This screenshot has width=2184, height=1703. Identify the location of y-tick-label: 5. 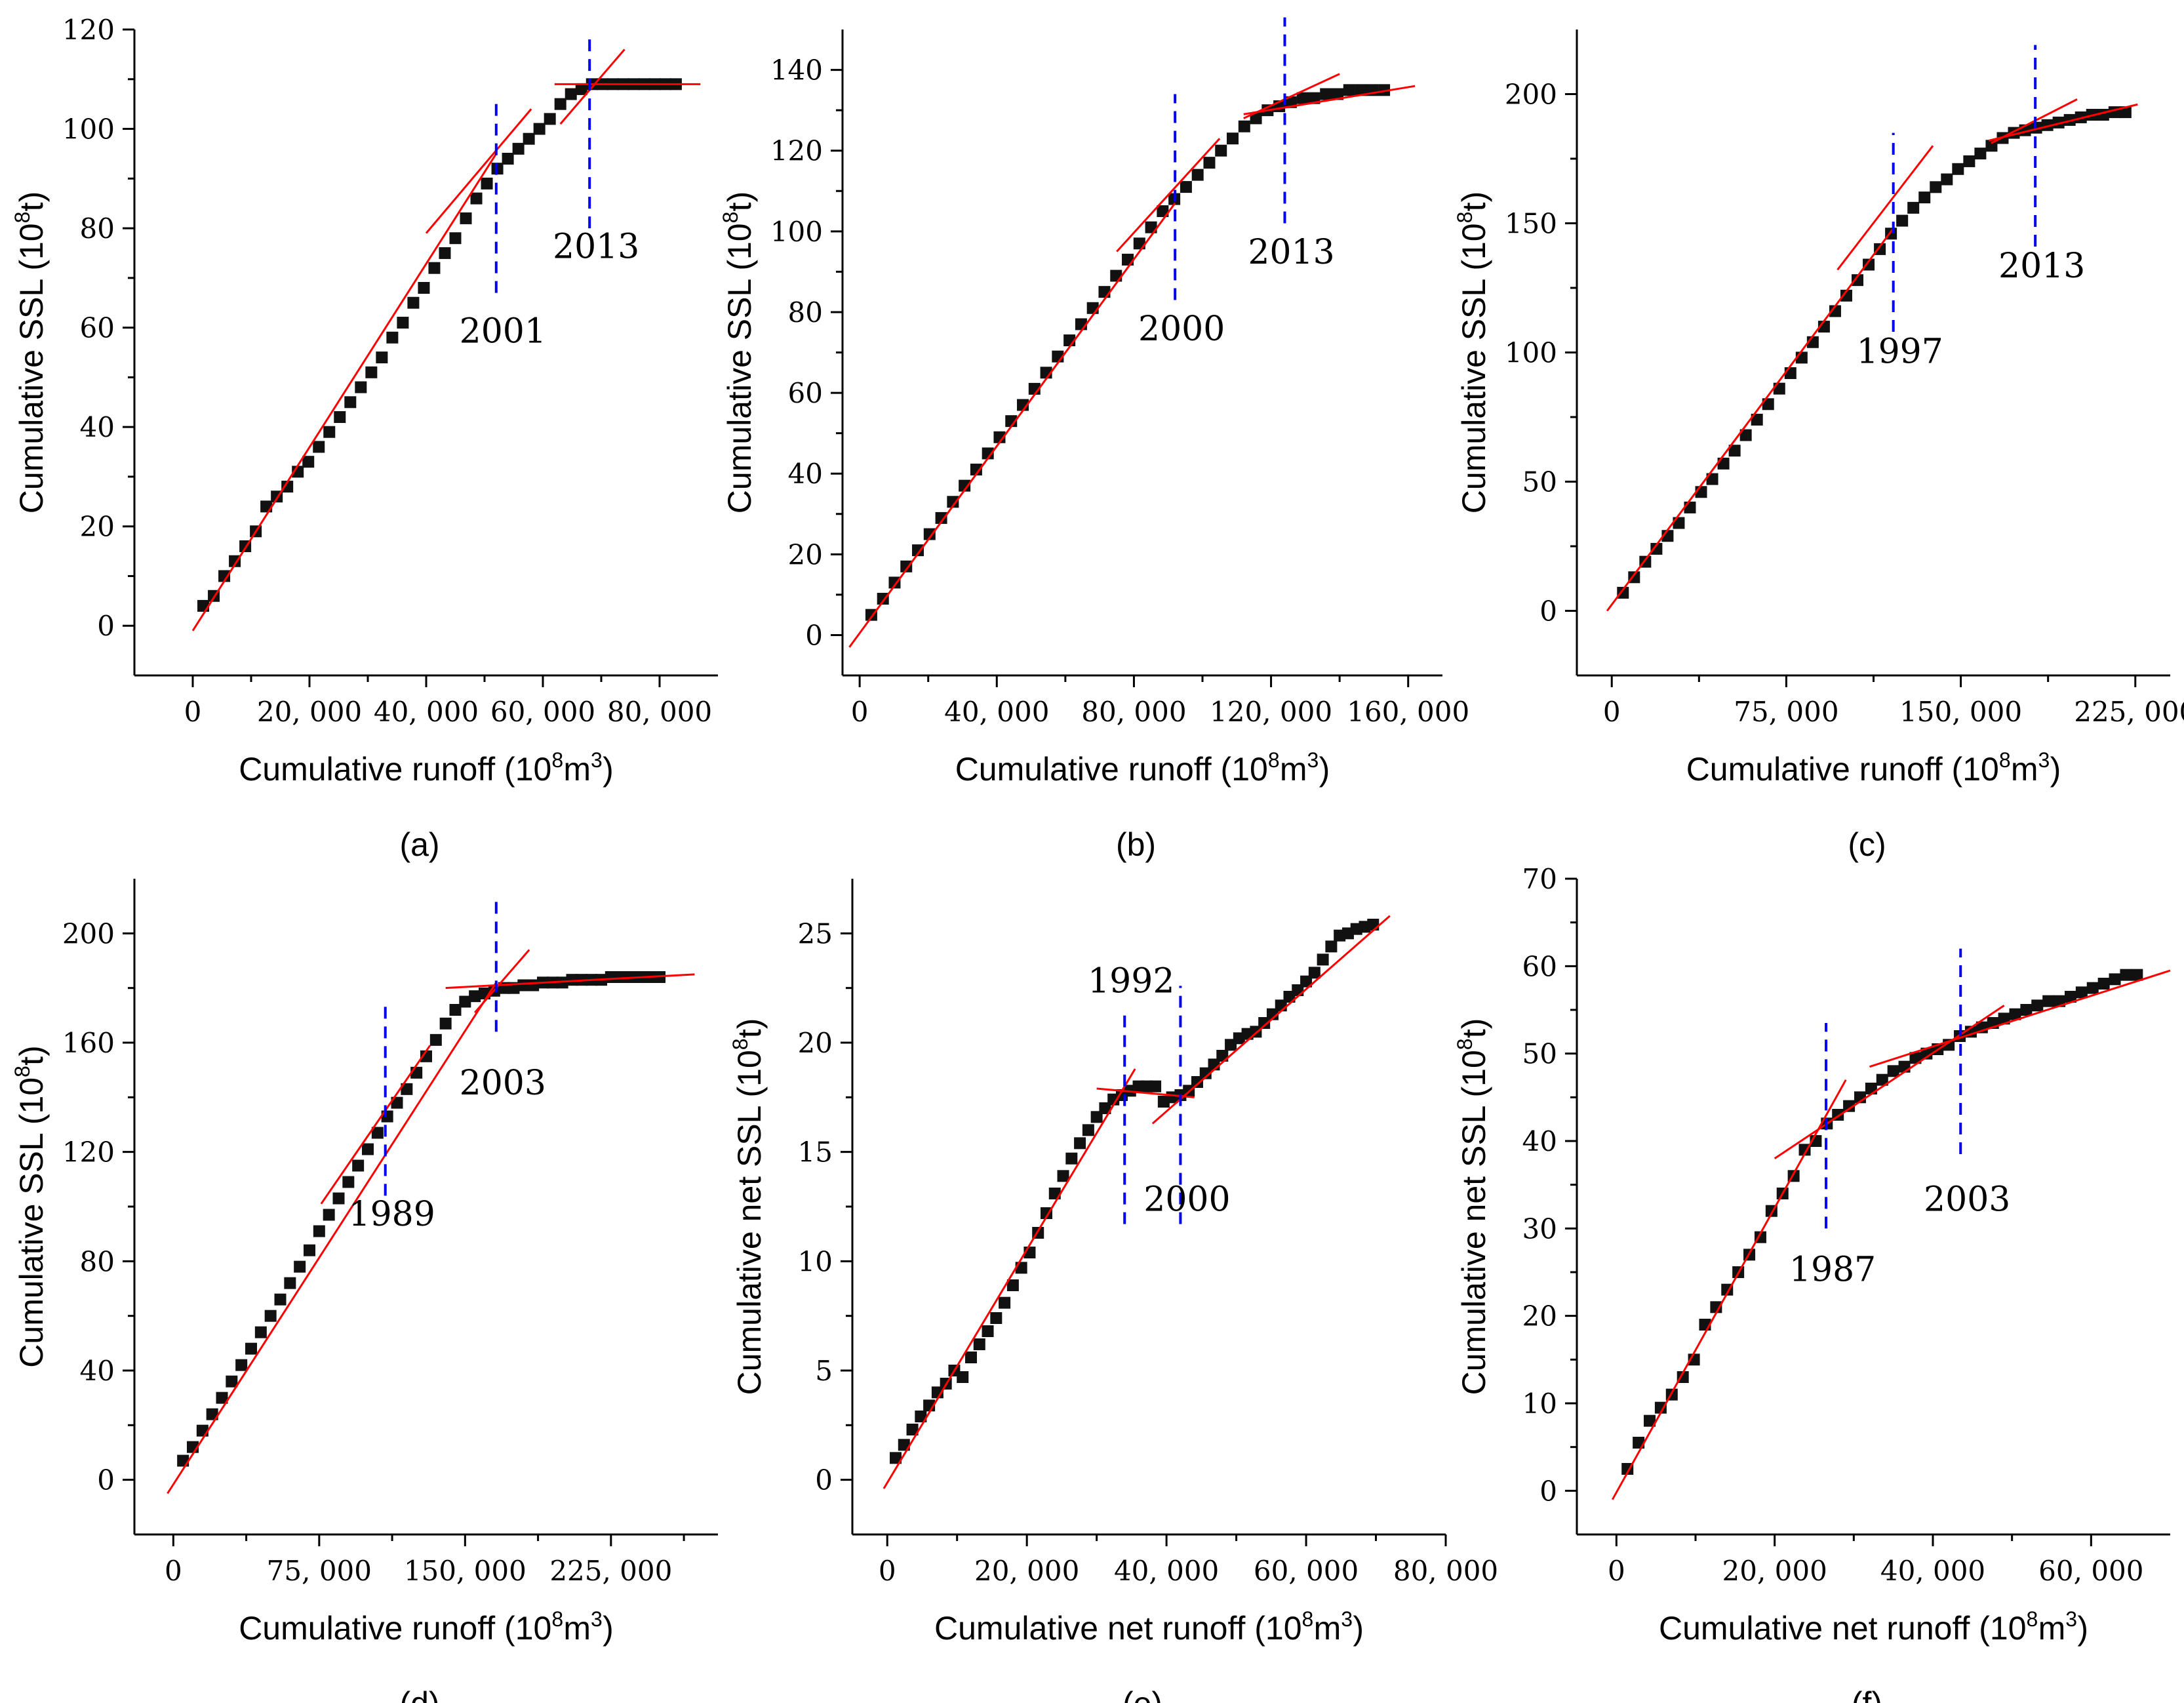
(824, 1371).